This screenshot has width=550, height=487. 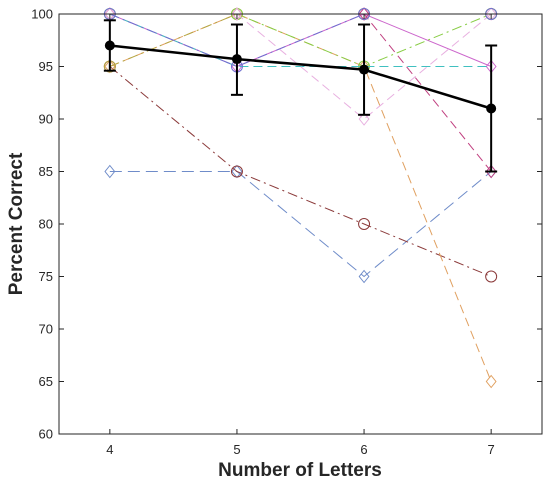 What do you see at coordinates (46, 381) in the screenshot?
I see `y-tick-label: 65` at bounding box center [46, 381].